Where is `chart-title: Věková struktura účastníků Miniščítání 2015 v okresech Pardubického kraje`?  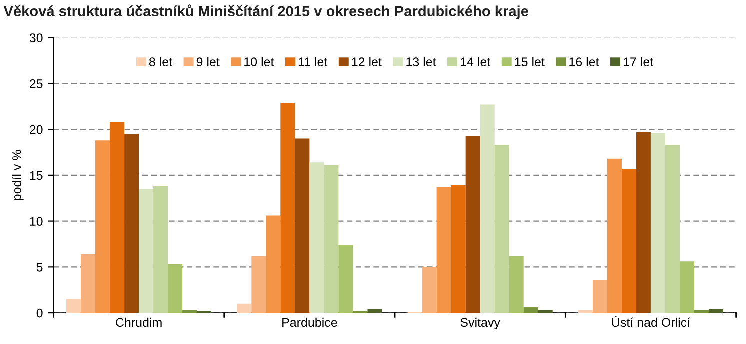 chart-title: Věková struktura účastníků Miniščítání 2015 v okresech Pardubického kraje is located at coordinates (266, 12).